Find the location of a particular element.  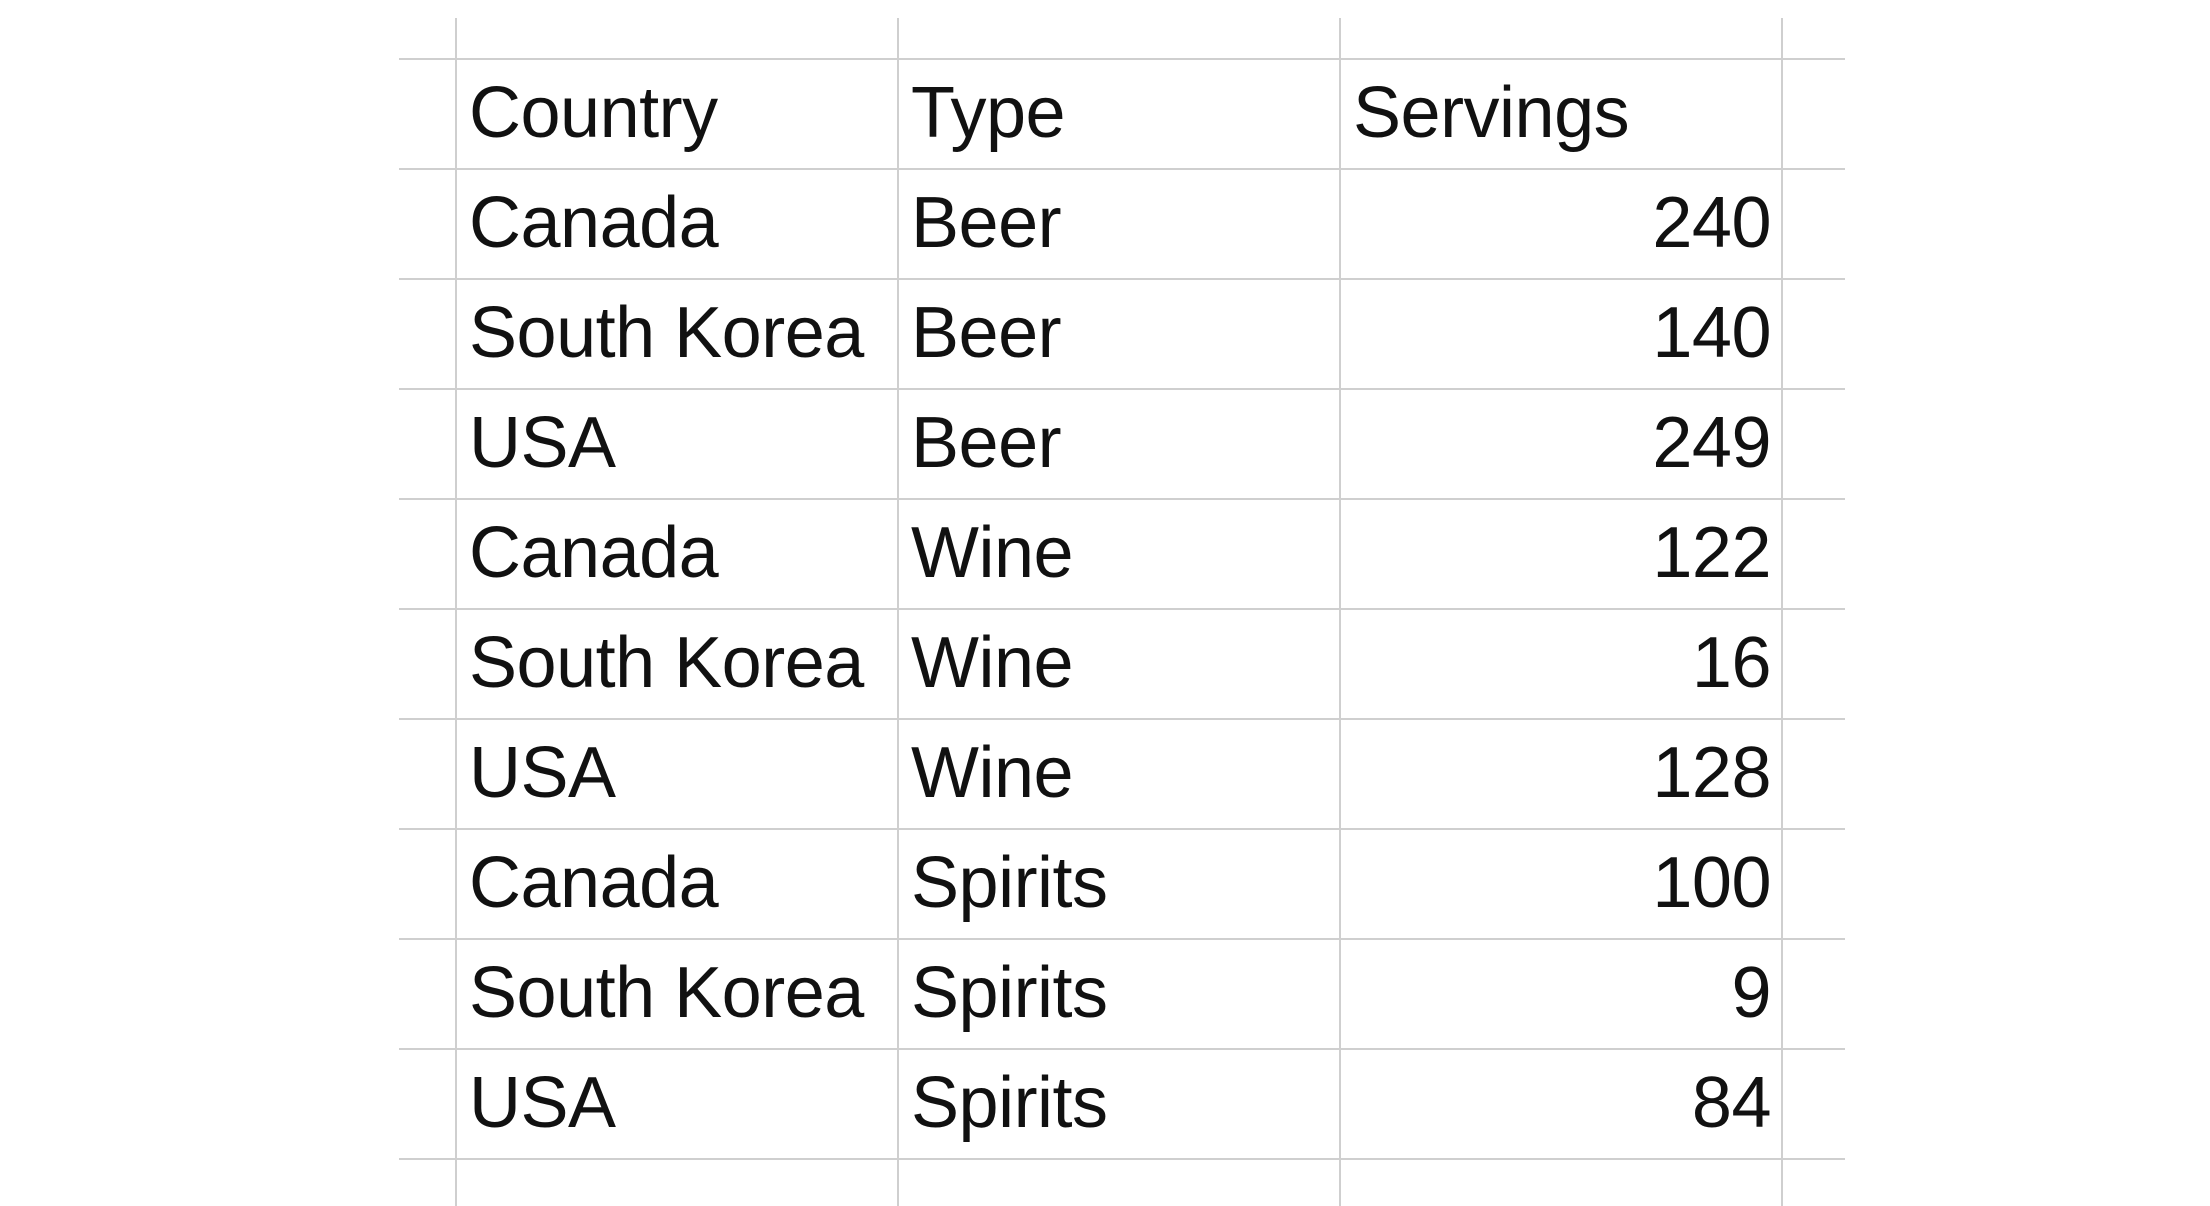

table-cell: 240 is located at coordinates (1711, 223).